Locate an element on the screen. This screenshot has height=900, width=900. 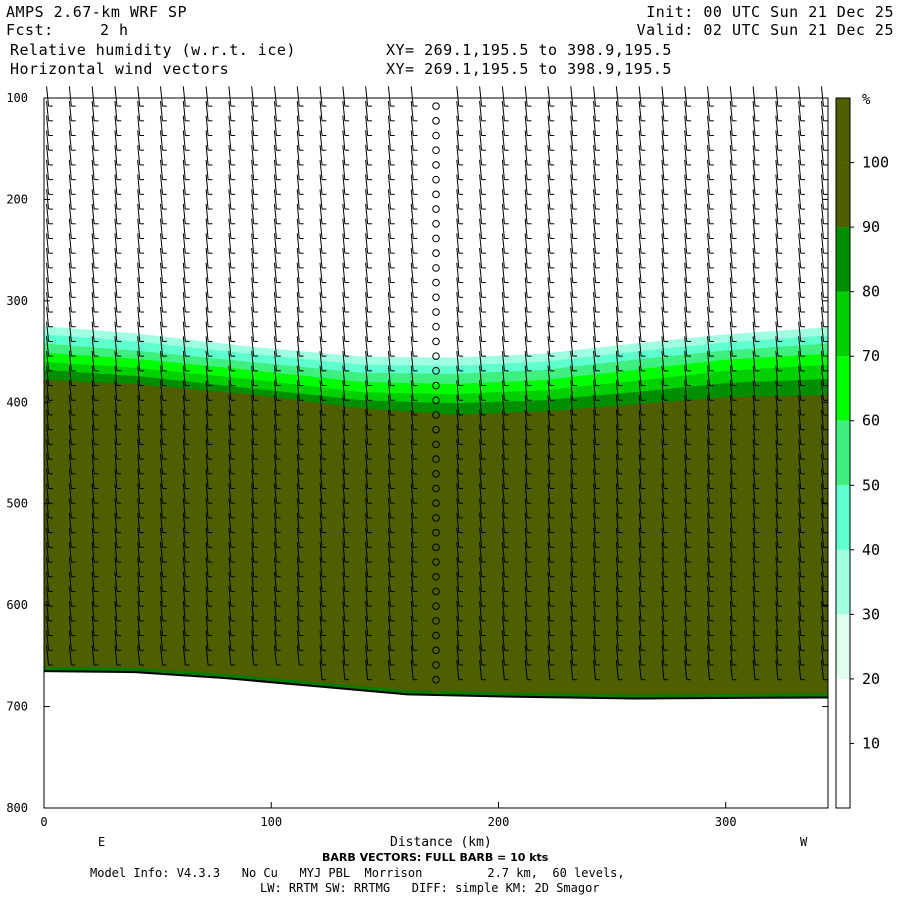
colorbar-label: 60 is located at coordinates (871, 421).